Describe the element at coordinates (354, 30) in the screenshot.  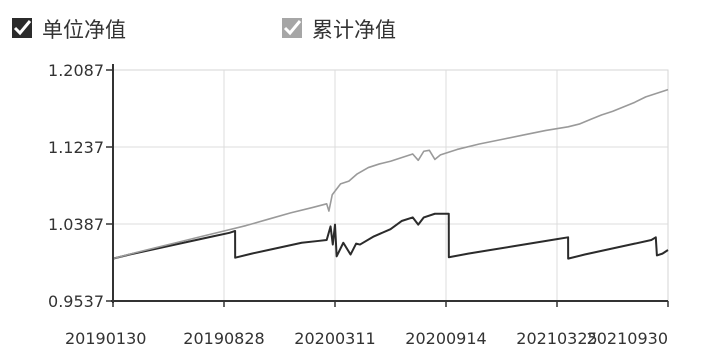
I see `legend-label-cumulative-nav: 累计净值` at that location.